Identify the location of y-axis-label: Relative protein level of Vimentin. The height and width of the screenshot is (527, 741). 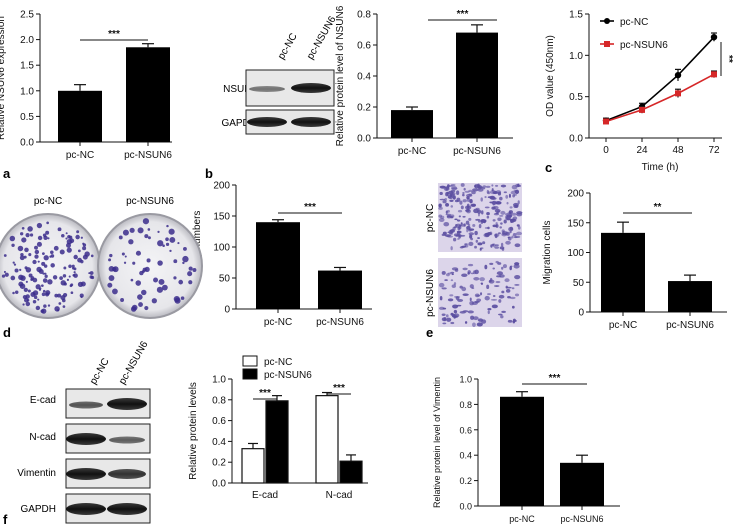
(437, 442).